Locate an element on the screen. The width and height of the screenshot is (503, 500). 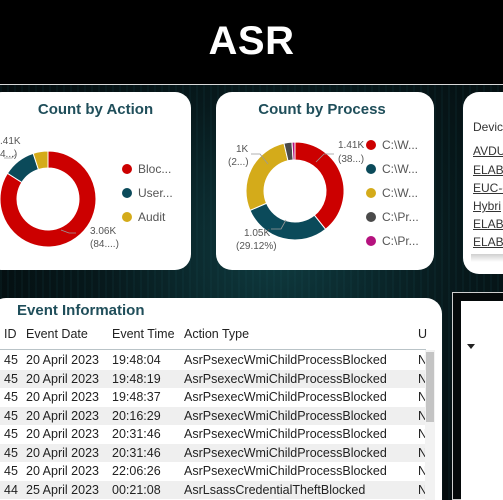
cell-action-type: AsrLsassCredentialTheftBlocked is located at coordinates (275, 489).